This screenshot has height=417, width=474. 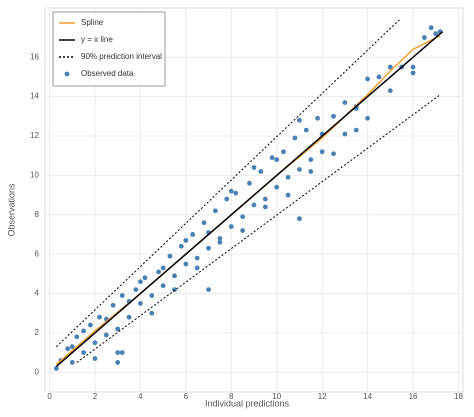 What do you see at coordinates (11, 210) in the screenshot?
I see `y-axis-label: Observations` at bounding box center [11, 210].